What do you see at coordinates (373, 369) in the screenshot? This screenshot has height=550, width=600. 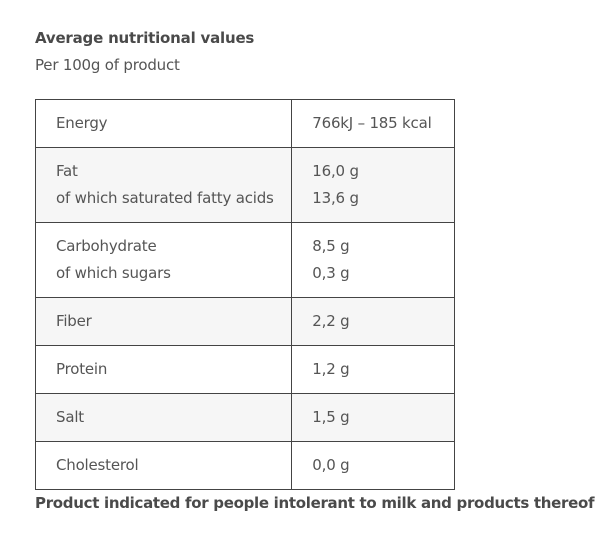 I see `nutrient-value: 1,2 g` at bounding box center [373, 369].